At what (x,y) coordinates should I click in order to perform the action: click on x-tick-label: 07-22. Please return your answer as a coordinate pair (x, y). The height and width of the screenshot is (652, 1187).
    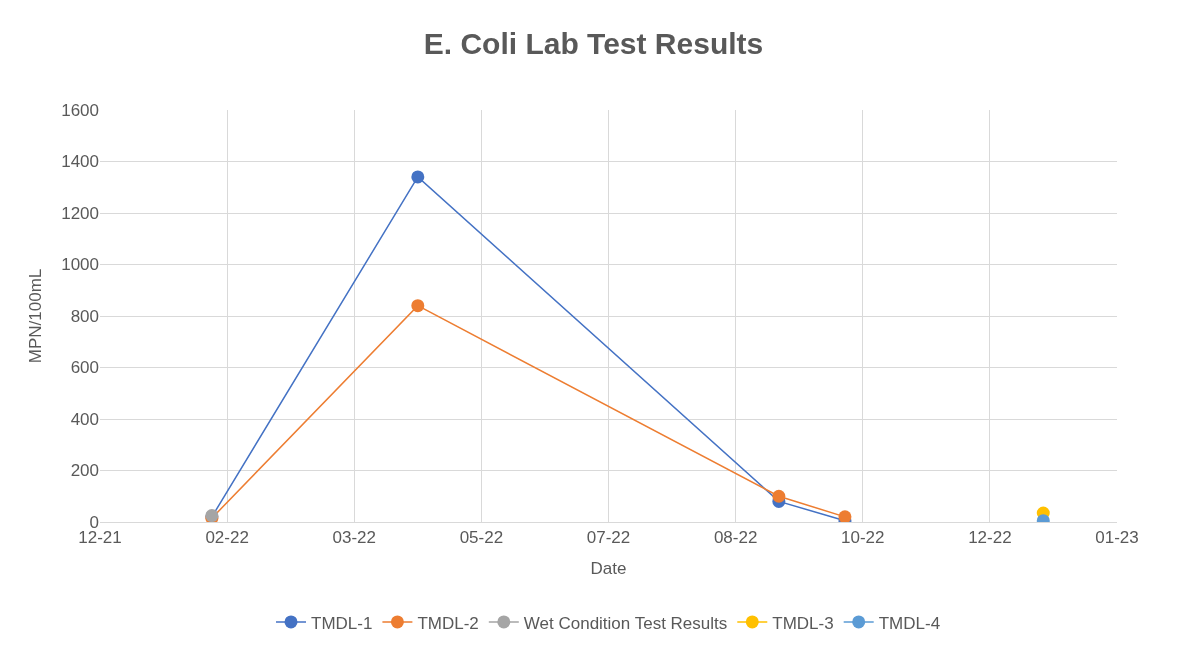
    Looking at the image, I should click on (608, 538).